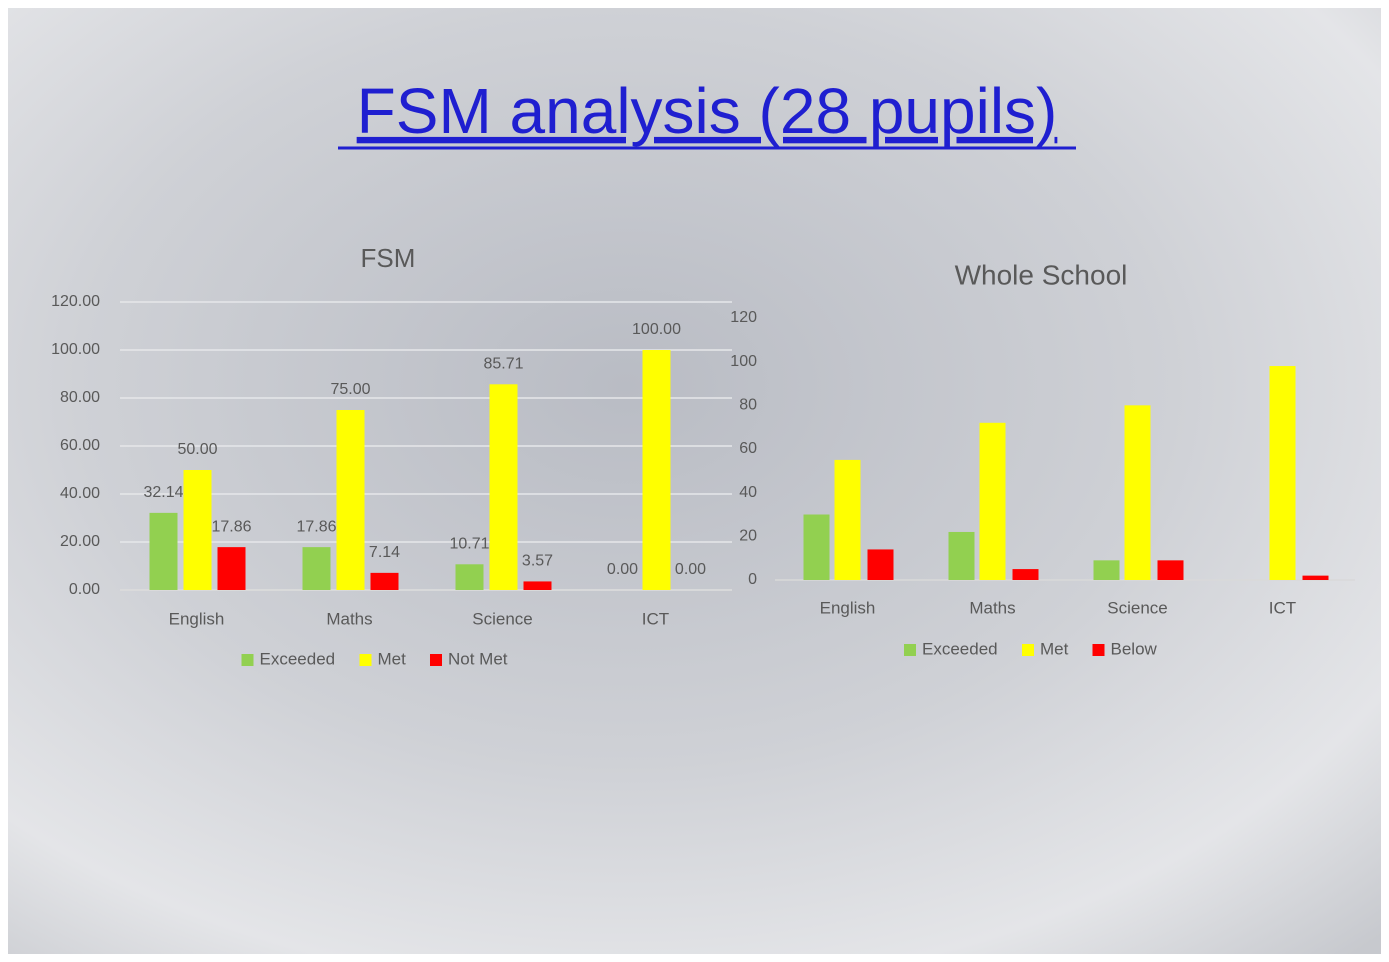 This screenshot has width=1389, height=962. Describe the element at coordinates (748, 405) in the screenshot. I see `y-tick-label: 80` at that location.